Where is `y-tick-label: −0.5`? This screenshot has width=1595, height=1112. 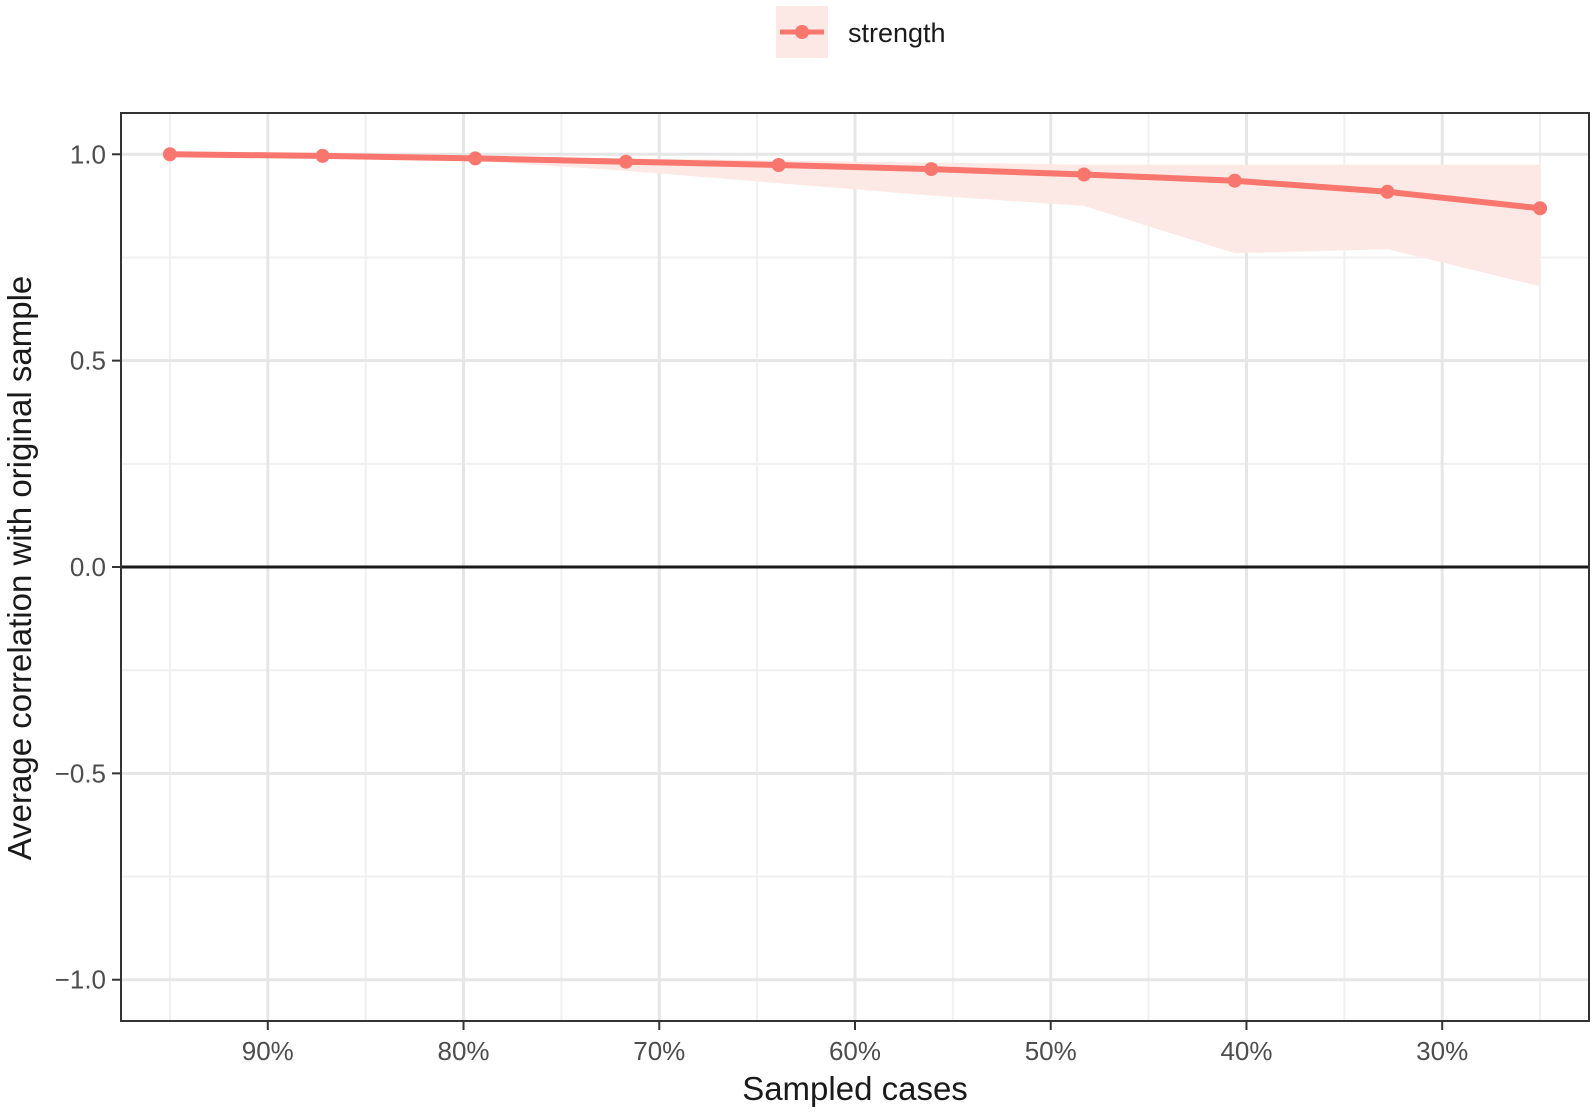 y-tick-label: −0.5 is located at coordinates (80, 773).